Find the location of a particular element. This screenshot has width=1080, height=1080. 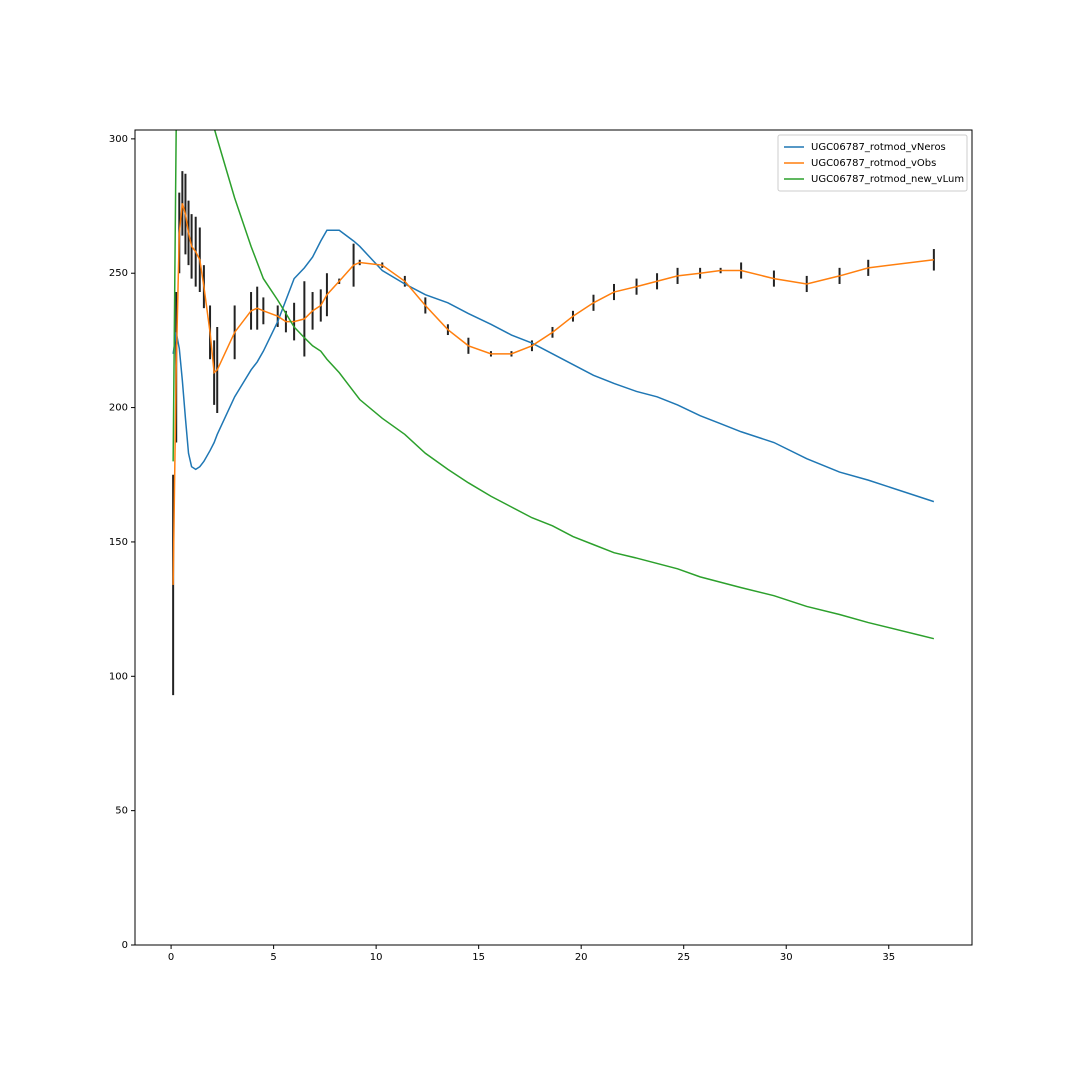

x-tick-label: 20 is located at coordinates (581, 957).